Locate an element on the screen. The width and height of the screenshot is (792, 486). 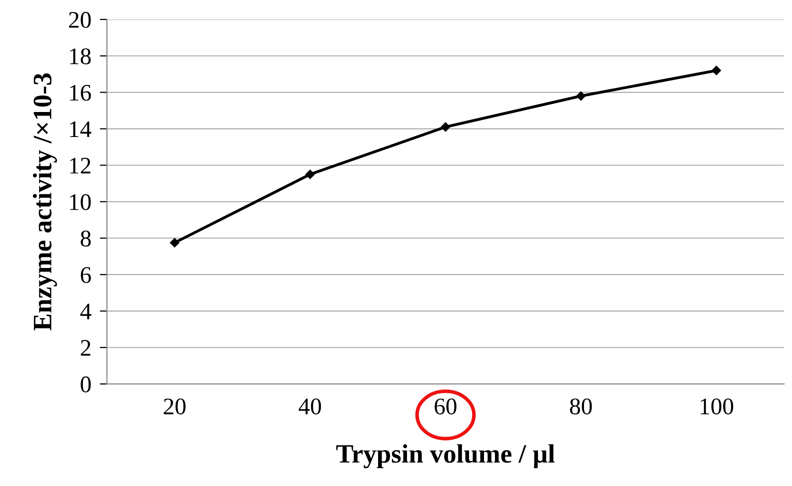
x-tick-label: 100 is located at coordinates (717, 406).